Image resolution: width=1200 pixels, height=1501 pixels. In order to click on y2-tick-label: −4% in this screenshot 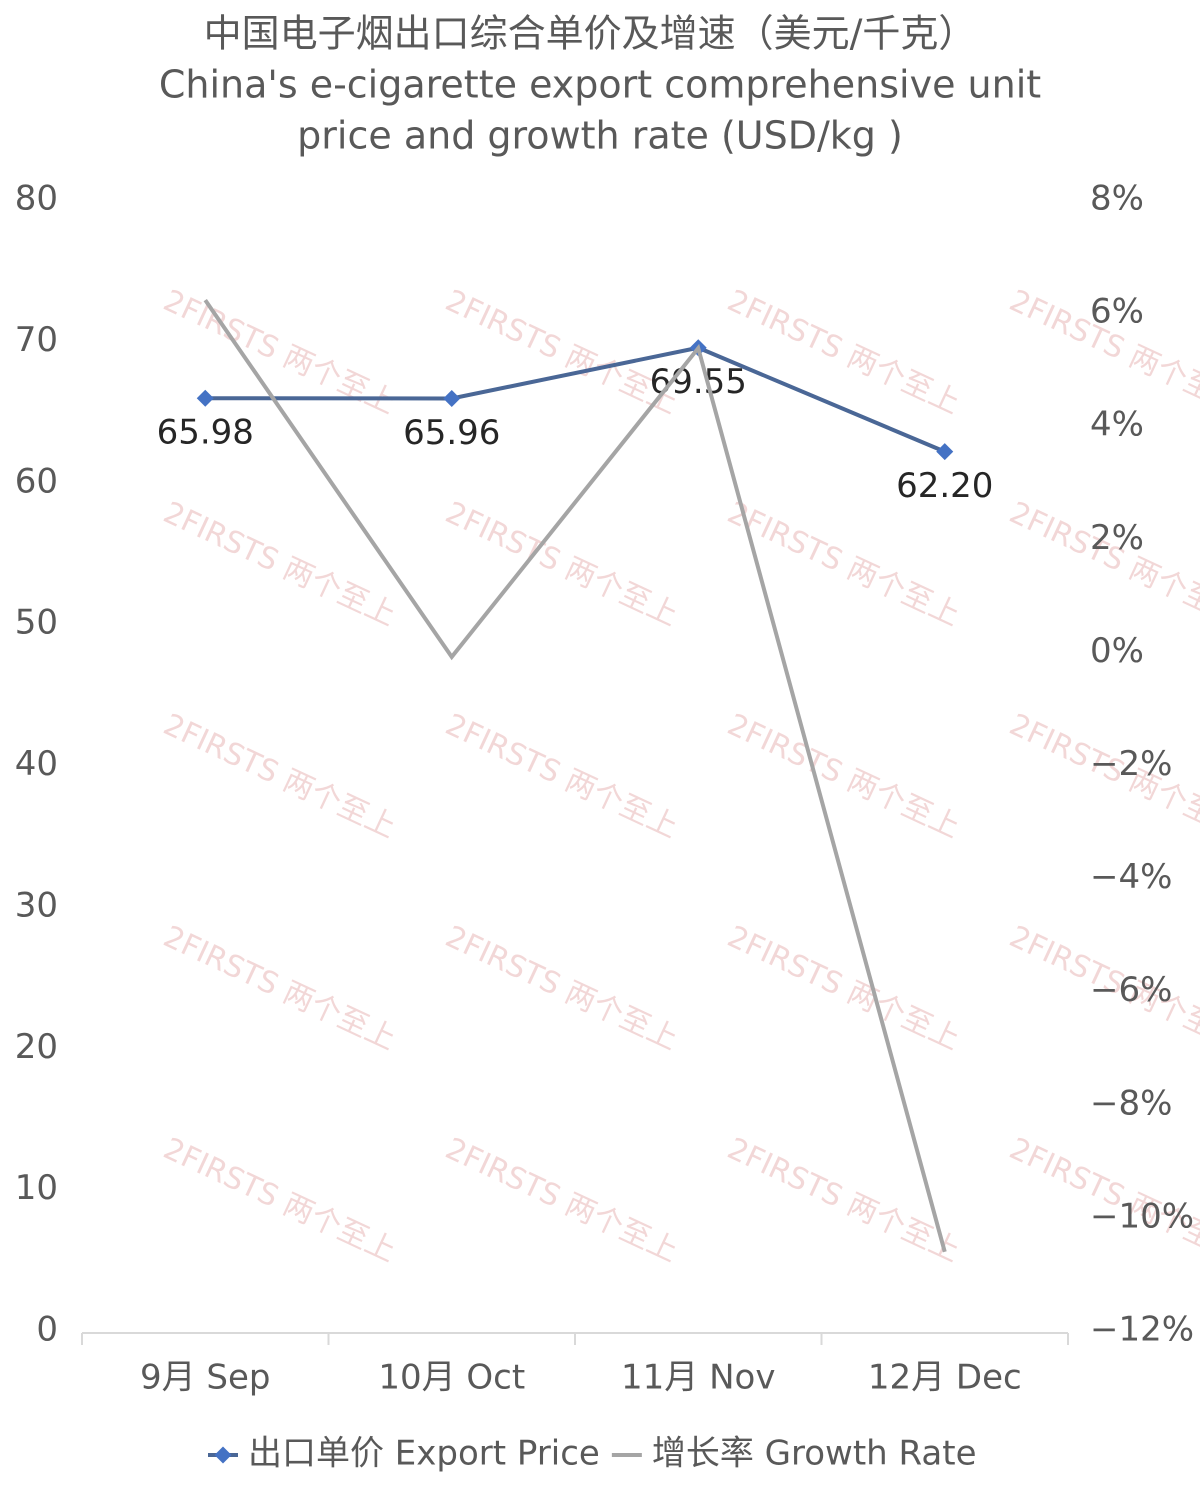, I will do `click(1131, 877)`.